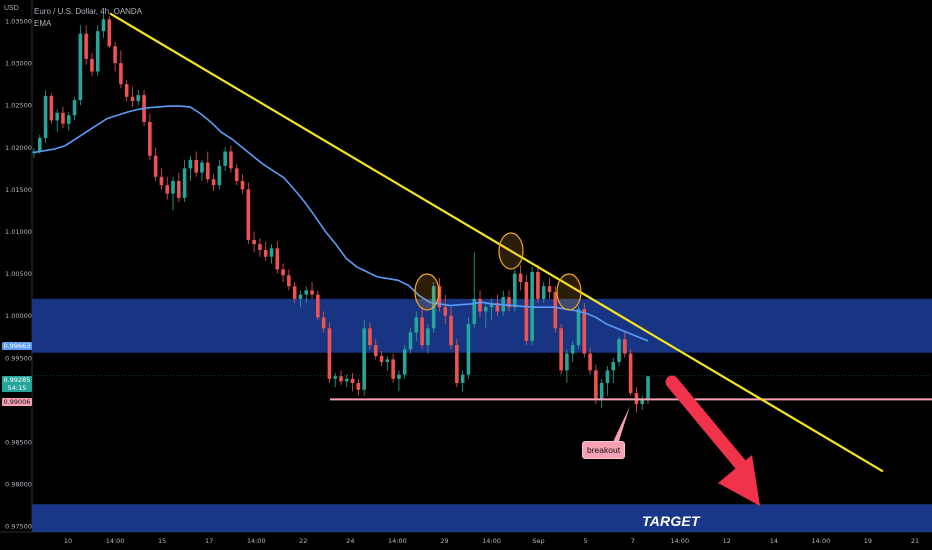 This screenshot has height=550, width=932. What do you see at coordinates (727, 541) in the screenshot?
I see `time-tick-label: 12` at bounding box center [727, 541].